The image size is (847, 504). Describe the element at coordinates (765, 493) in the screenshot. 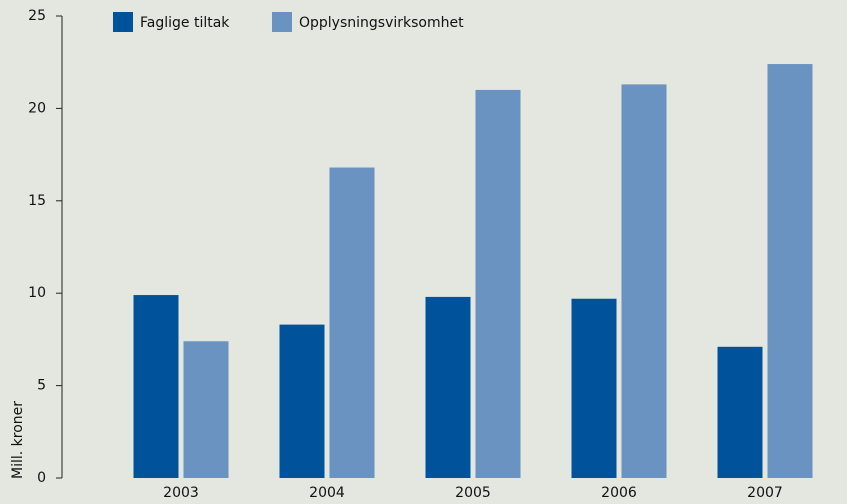

I see `x-tick-label: 2007` at that location.